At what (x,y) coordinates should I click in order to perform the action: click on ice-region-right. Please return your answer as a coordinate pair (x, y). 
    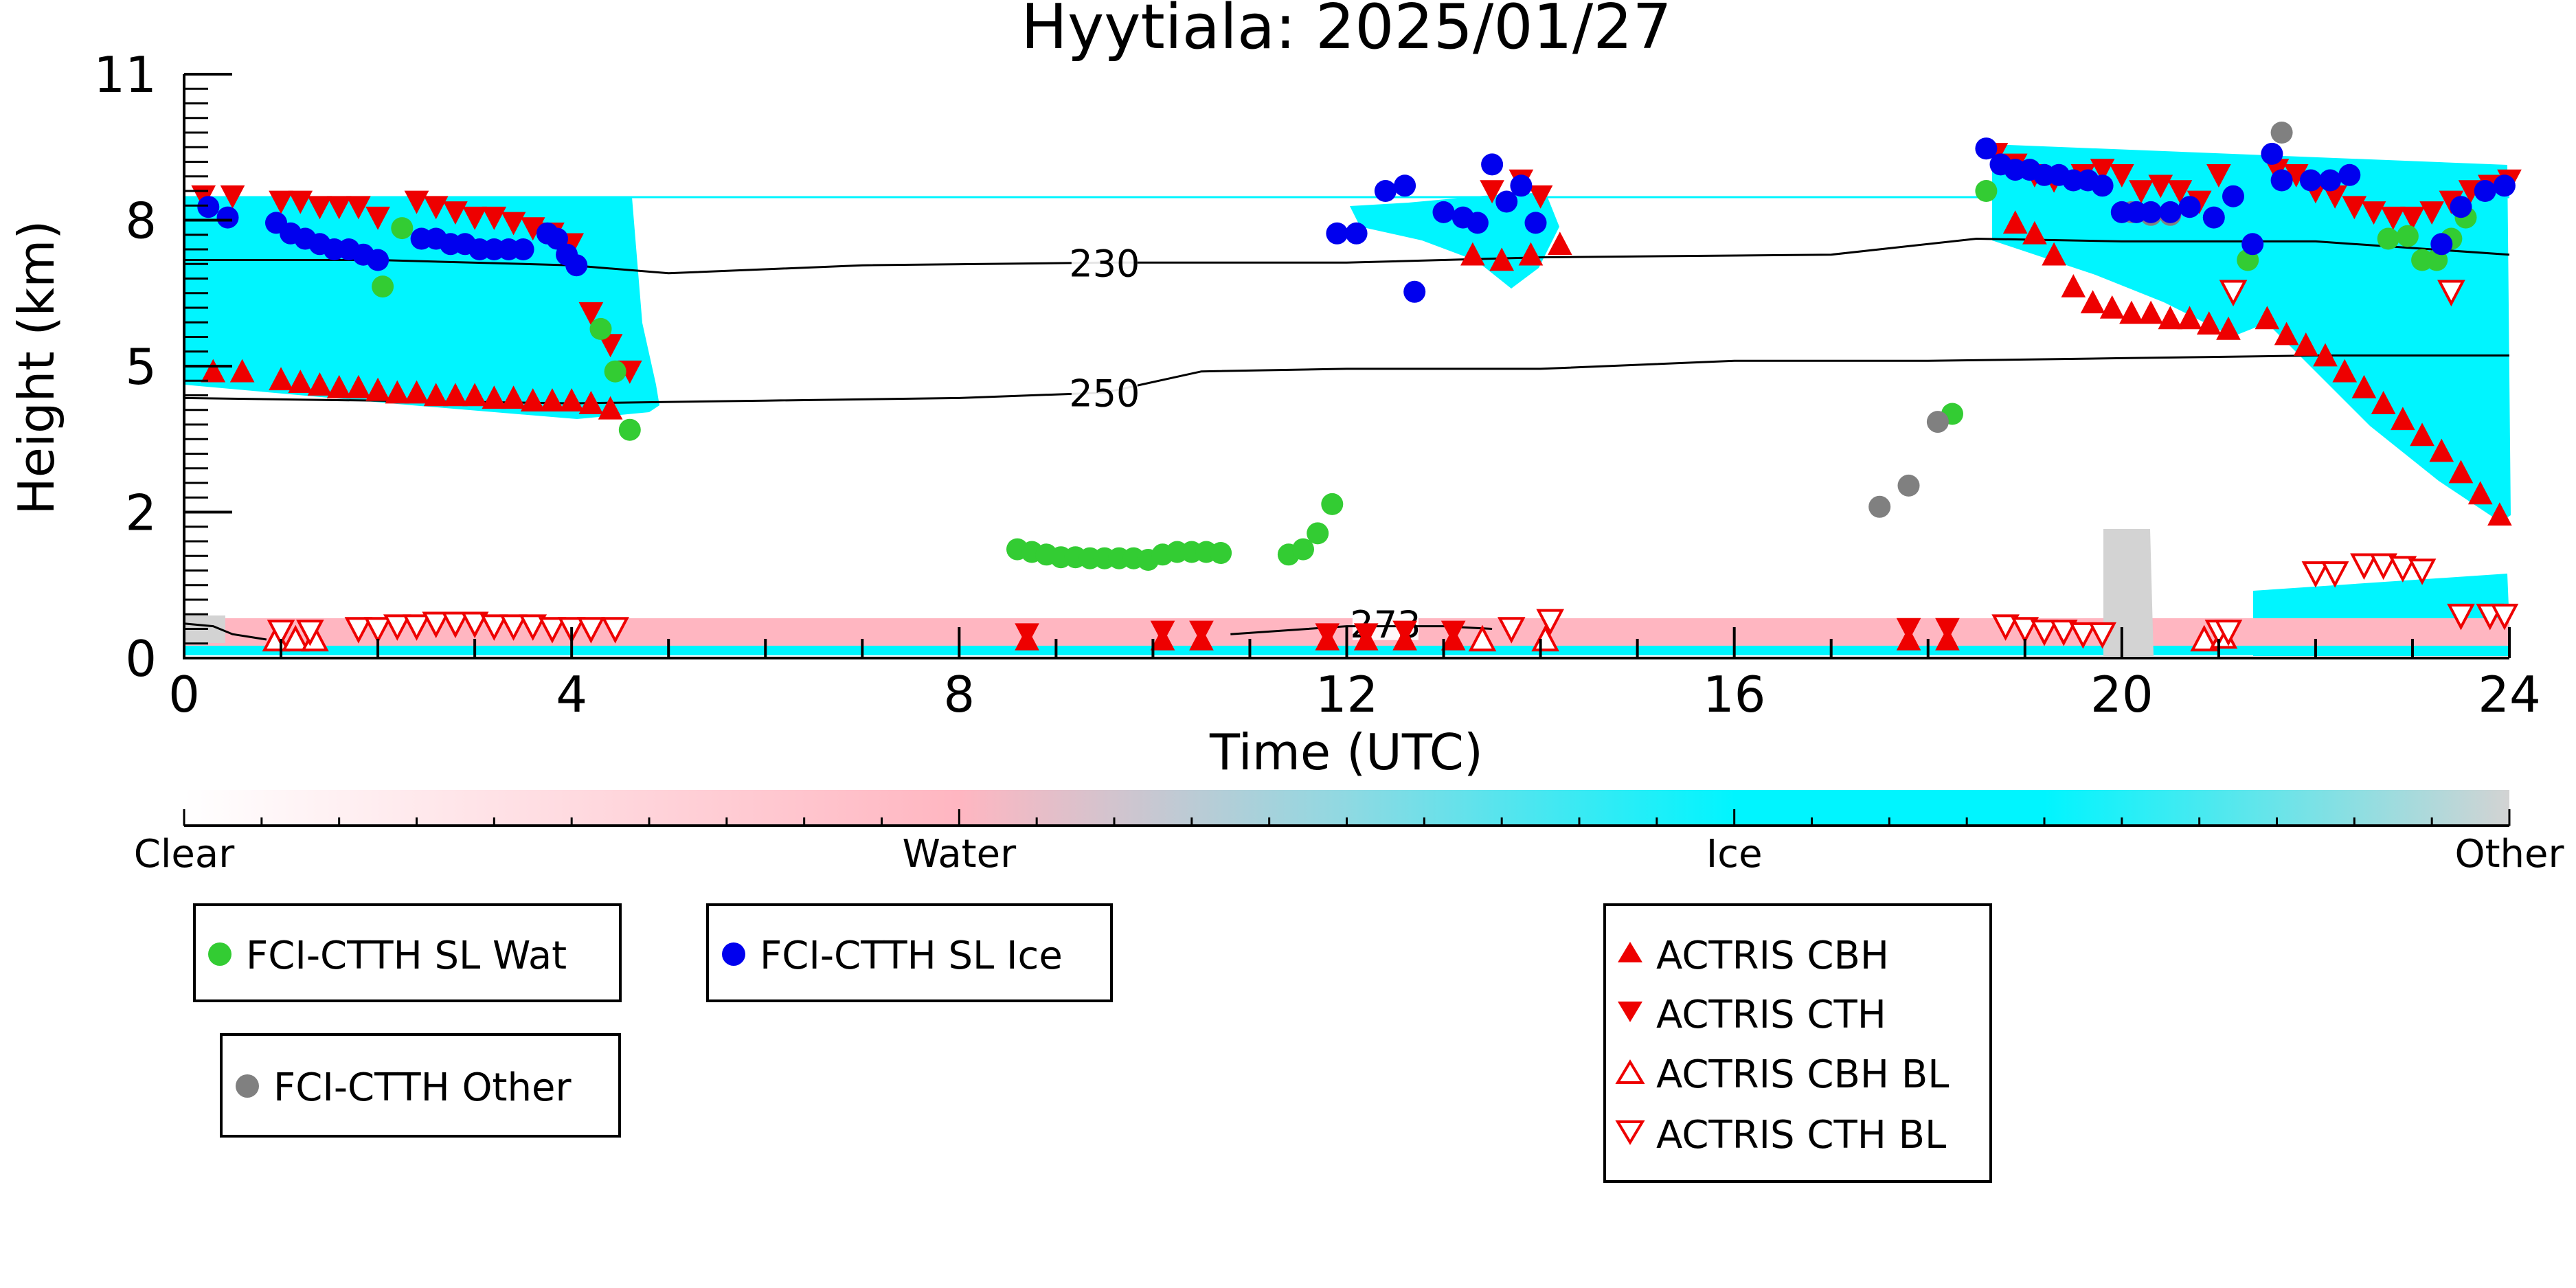
    Looking at the image, I should click on (2251, 333).